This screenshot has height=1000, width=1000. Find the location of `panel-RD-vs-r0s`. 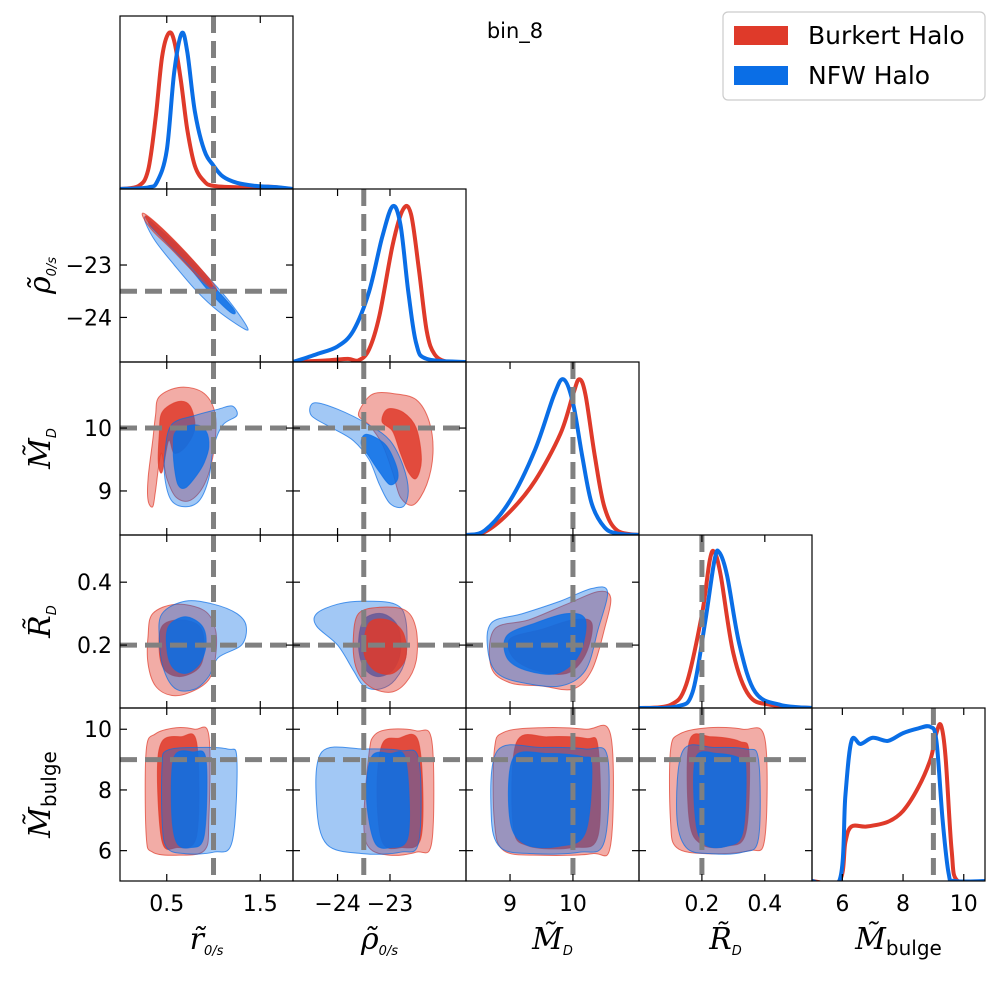

panel-RD-vs-r0s is located at coordinates (206, 621).